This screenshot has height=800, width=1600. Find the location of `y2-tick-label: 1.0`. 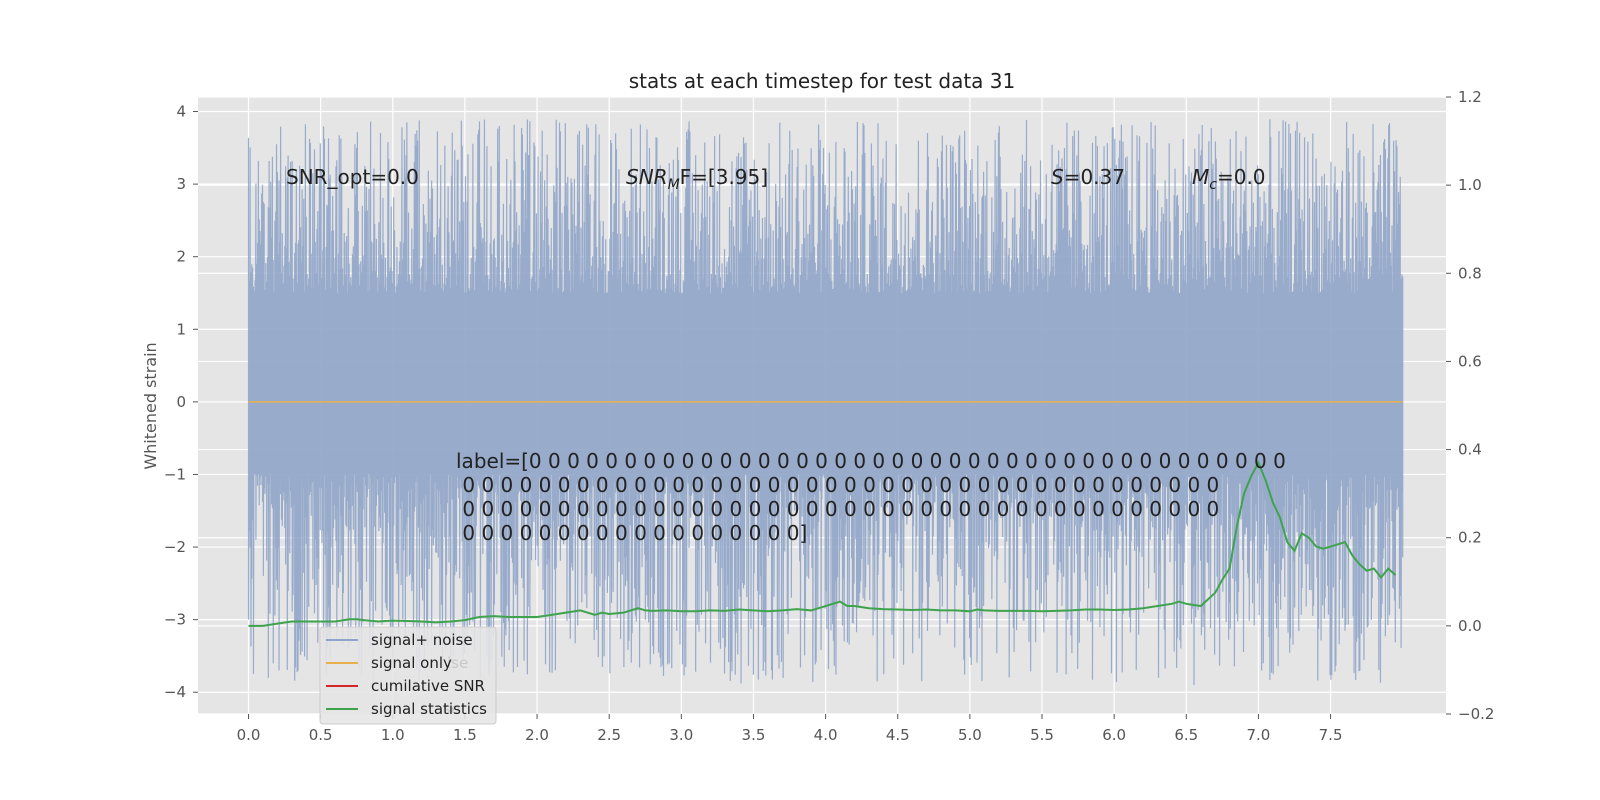

y2-tick-label: 1.0 is located at coordinates (1470, 185).